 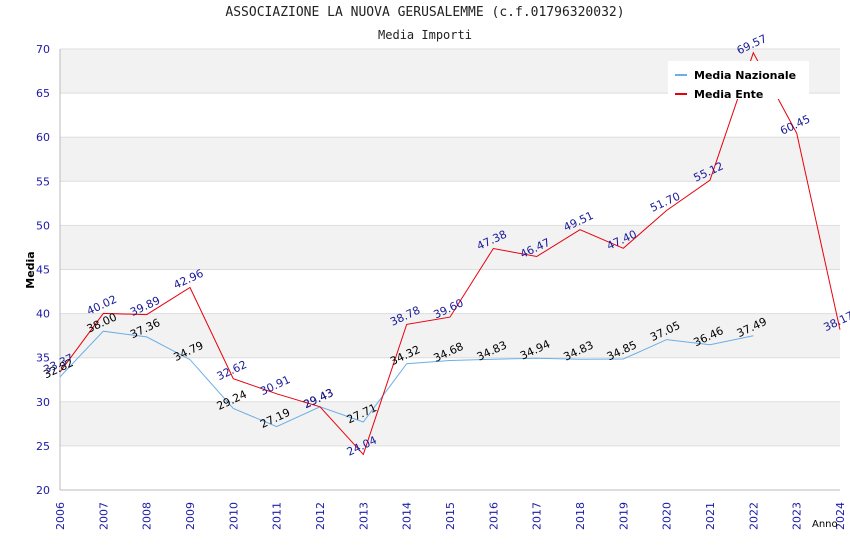 I want to click on x-tick-label: 2016, so click(x=493, y=516).